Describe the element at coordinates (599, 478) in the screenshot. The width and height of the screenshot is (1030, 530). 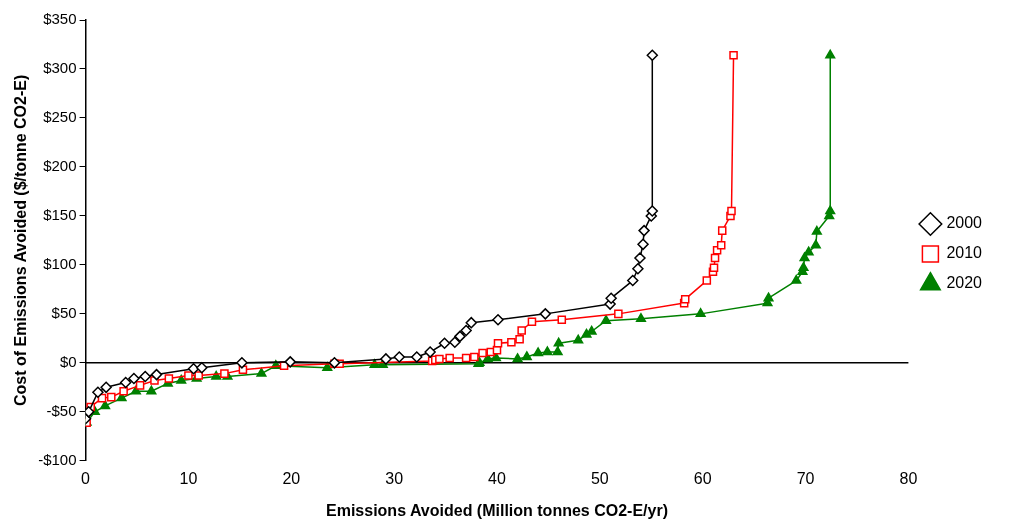
I see `x-tick-label: 50` at that location.